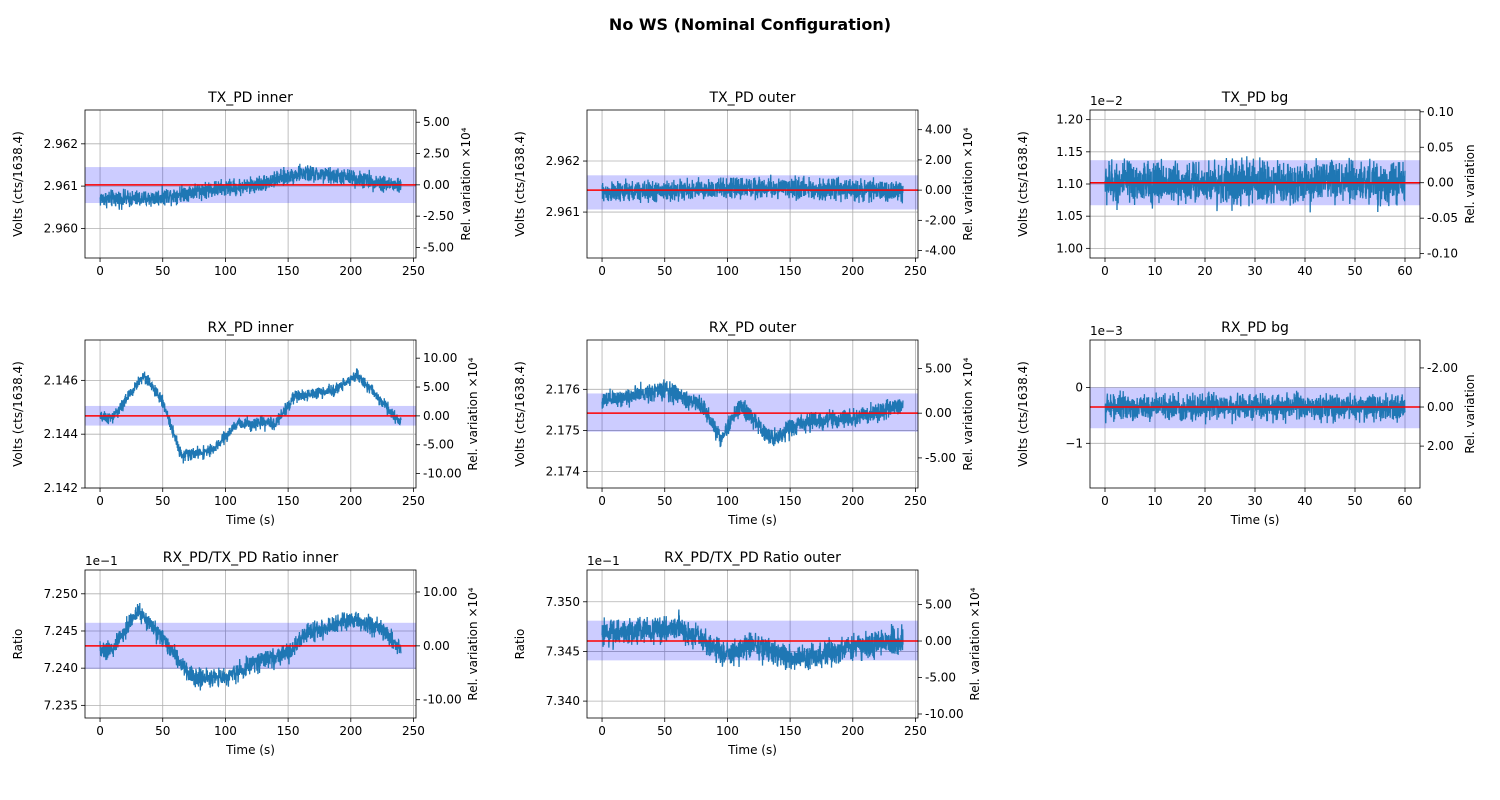 The image size is (1500, 800). What do you see at coordinates (1254, 501) in the screenshot?
I see `chart-6-x-tick-label: 30` at bounding box center [1254, 501].